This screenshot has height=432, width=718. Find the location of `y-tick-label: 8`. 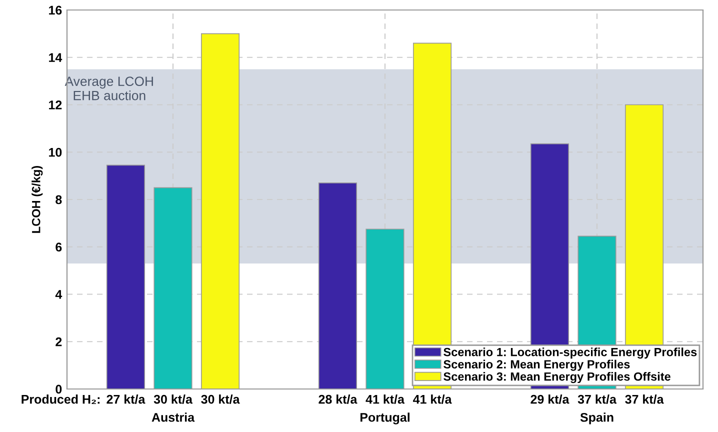

y-tick-label: 8 is located at coordinates (59, 199).